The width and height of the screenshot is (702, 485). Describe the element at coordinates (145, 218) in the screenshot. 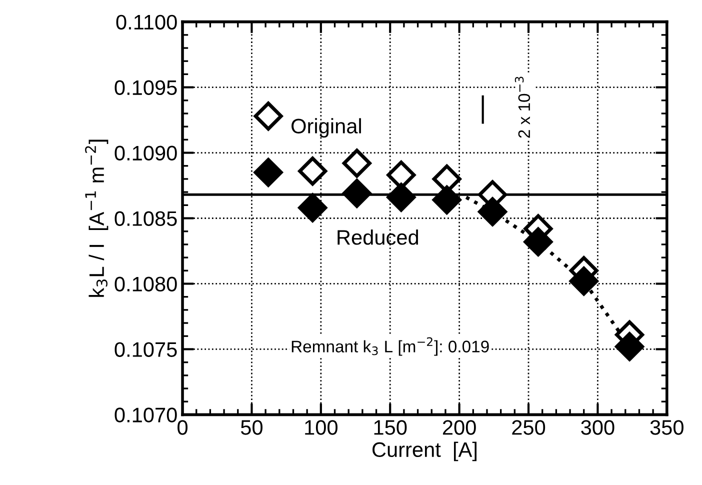

I see `y-tick-label: 0.1085` at that location.